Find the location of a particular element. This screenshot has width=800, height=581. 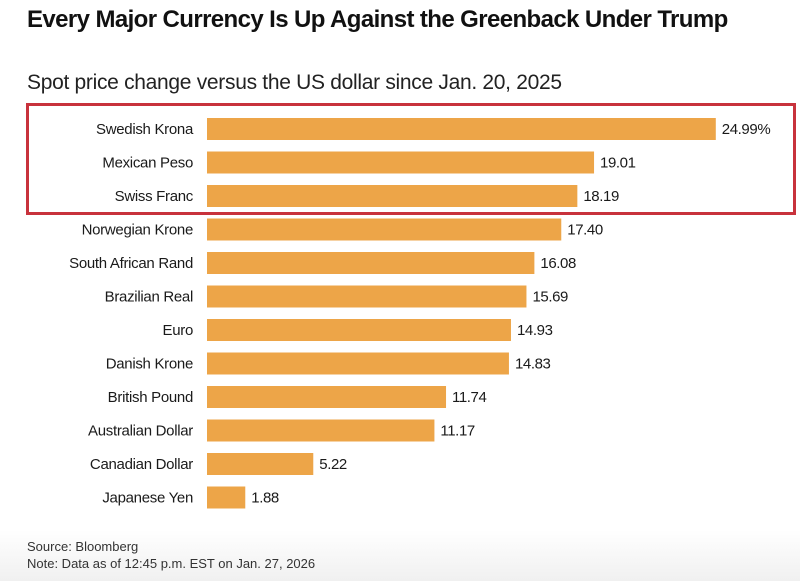

value-label: 5.22 is located at coordinates (333, 464).